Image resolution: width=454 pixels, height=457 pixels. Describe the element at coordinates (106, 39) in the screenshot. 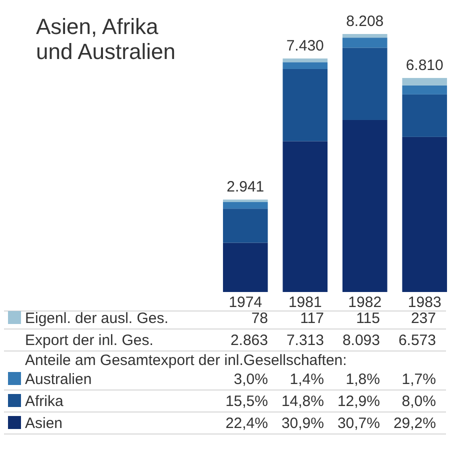

I see `chart-title: Asien, Afrika und Australien` at that location.